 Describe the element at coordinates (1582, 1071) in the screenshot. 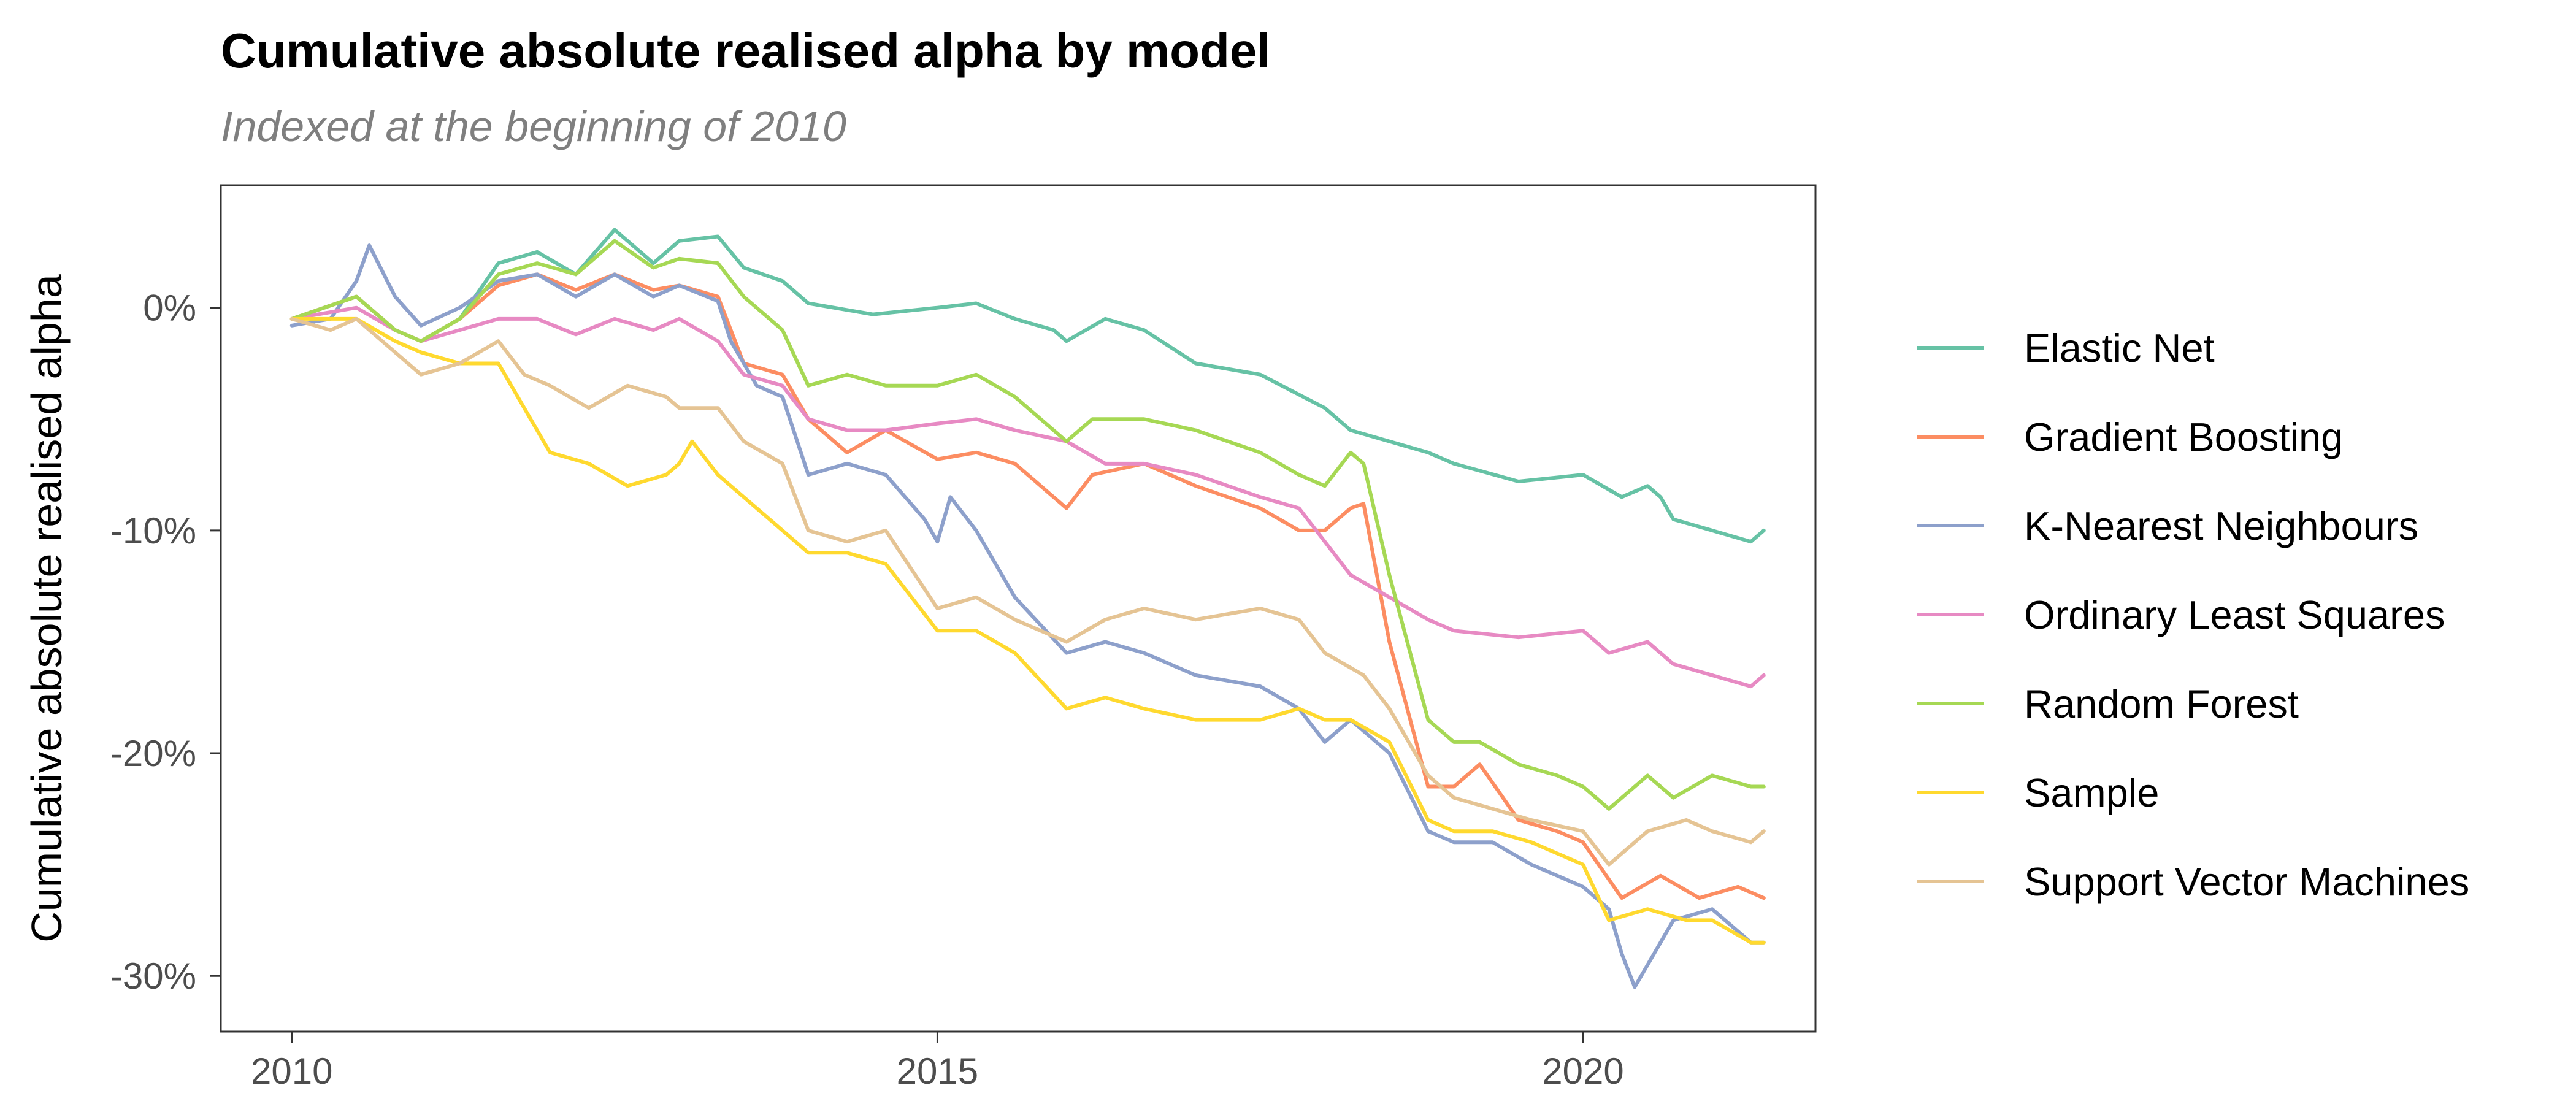

I see `x-tick-label: 2020` at that location.